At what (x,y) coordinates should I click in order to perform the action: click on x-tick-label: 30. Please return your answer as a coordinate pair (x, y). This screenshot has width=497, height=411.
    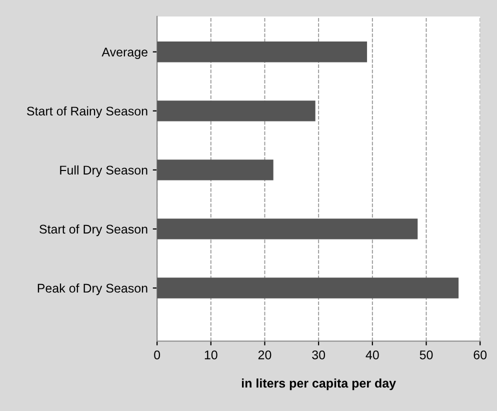
    Looking at the image, I should click on (319, 355).